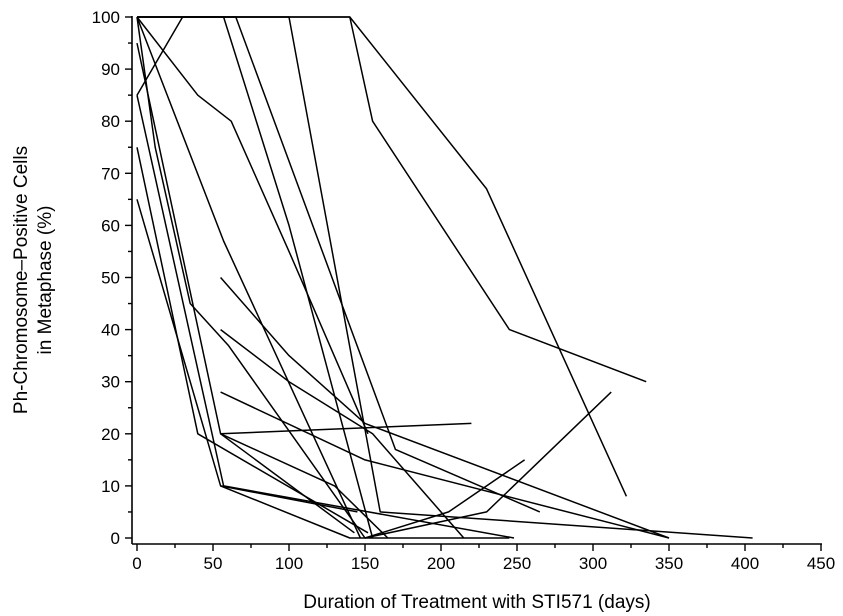 This screenshot has height=616, width=843. Describe the element at coordinates (110, 486) in the screenshot. I see `y-tick-label: 10` at that location.